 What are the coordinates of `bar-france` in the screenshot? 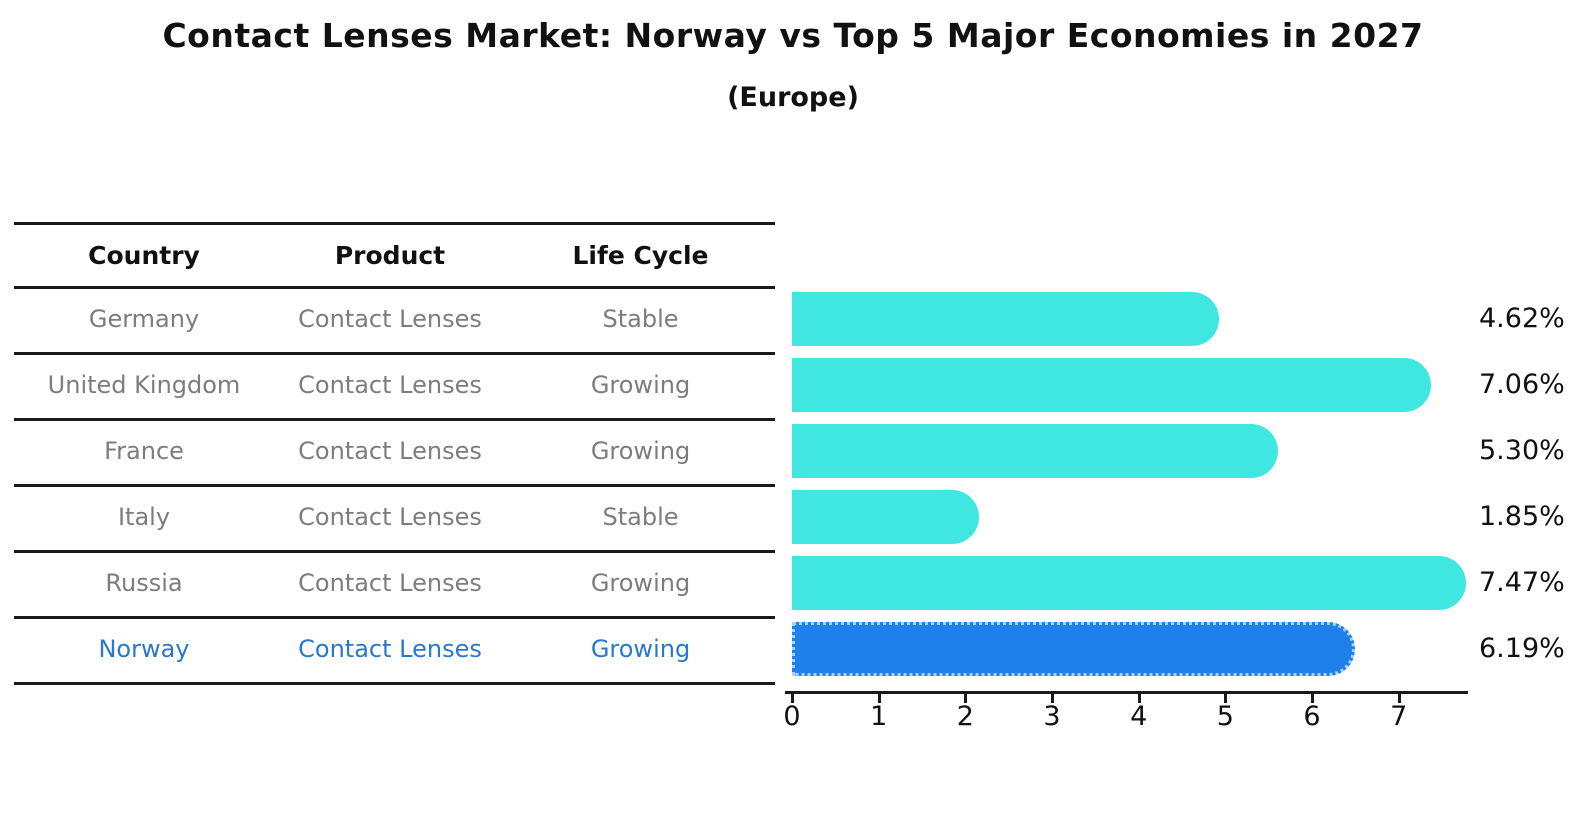 It's located at (1035, 451).